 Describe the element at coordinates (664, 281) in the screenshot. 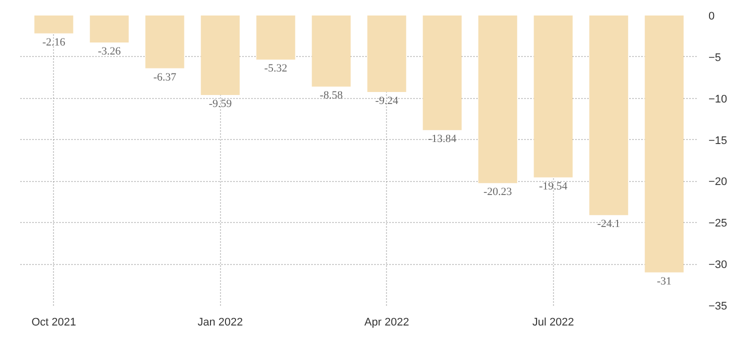

I see `data-label: -31` at that location.